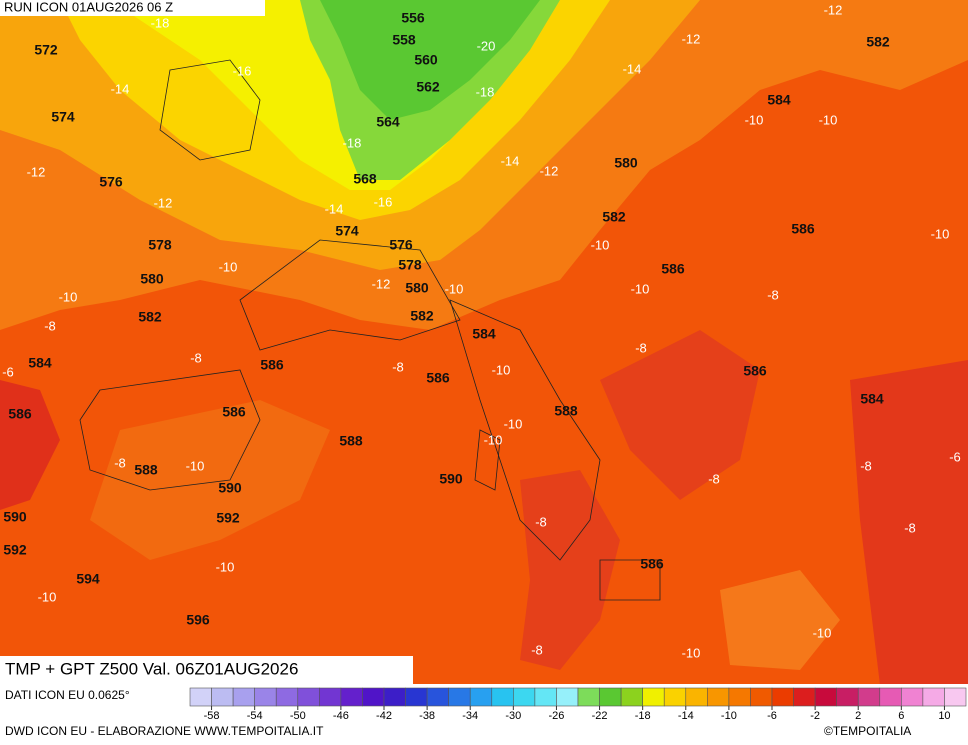 This screenshot has height=745, width=968. Describe the element at coordinates (486, 45) in the screenshot. I see `temperature-label: -20` at that location.